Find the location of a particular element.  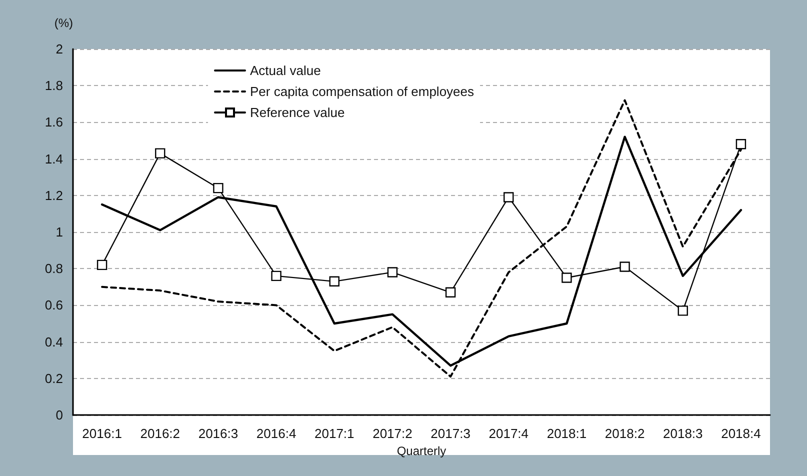

x-tick-label: 2016:4 is located at coordinates (276, 433).